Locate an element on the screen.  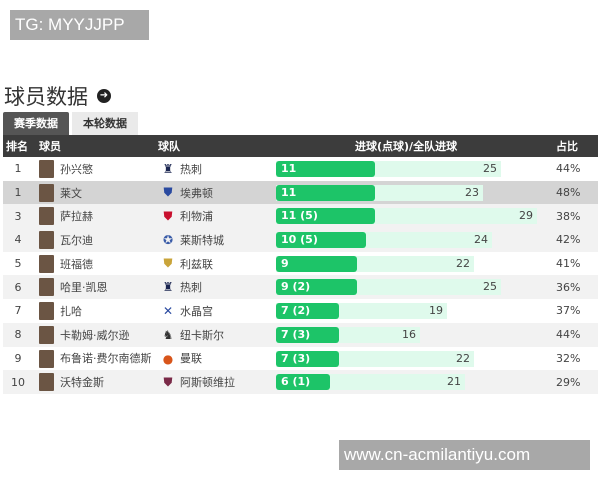
team-goals-total: 19 is located at coordinates (436, 311).